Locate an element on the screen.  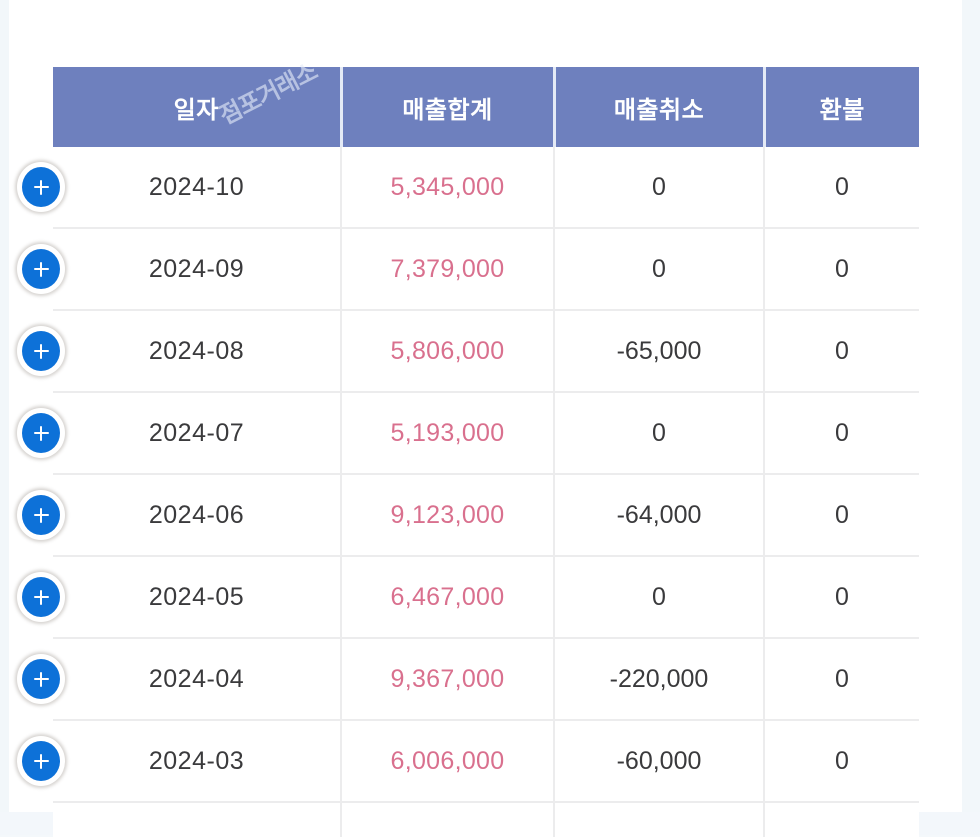
date-value: 2024-08 is located at coordinates (196, 350).